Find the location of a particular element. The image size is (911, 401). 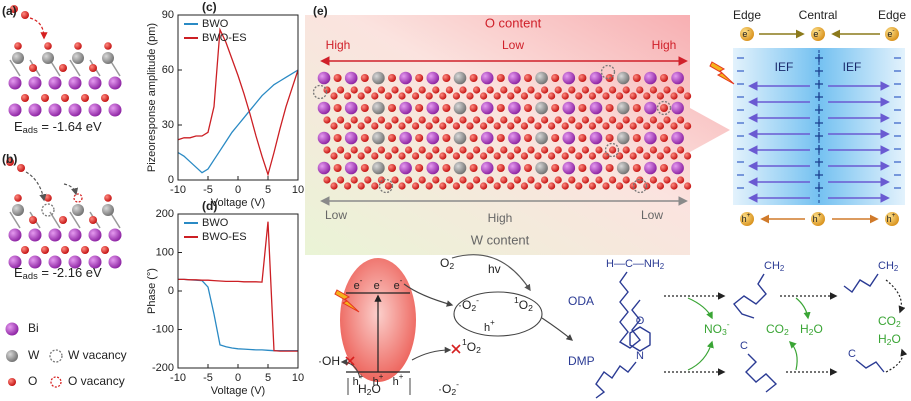

legend-label: BWO is located at coordinates (215, 24).